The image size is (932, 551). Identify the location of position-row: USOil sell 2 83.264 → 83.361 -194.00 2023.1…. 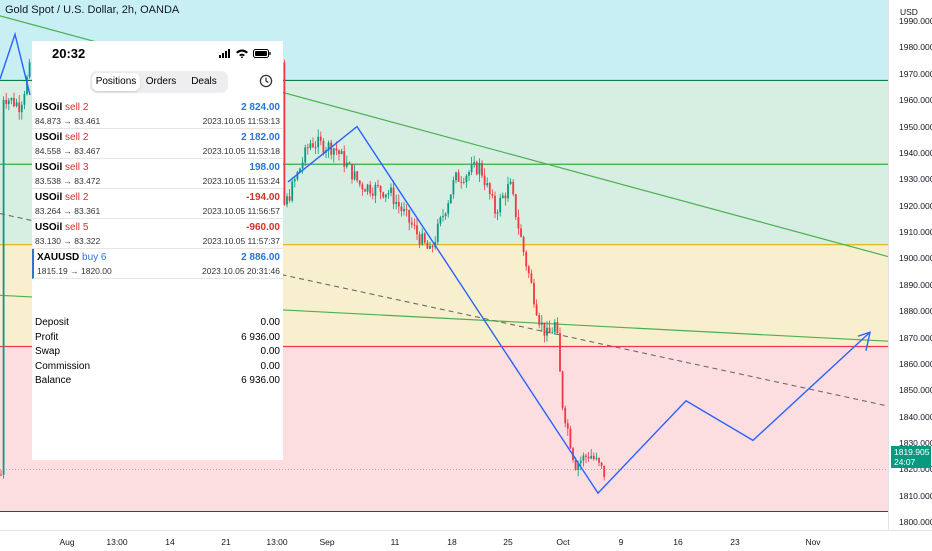
(157, 204).